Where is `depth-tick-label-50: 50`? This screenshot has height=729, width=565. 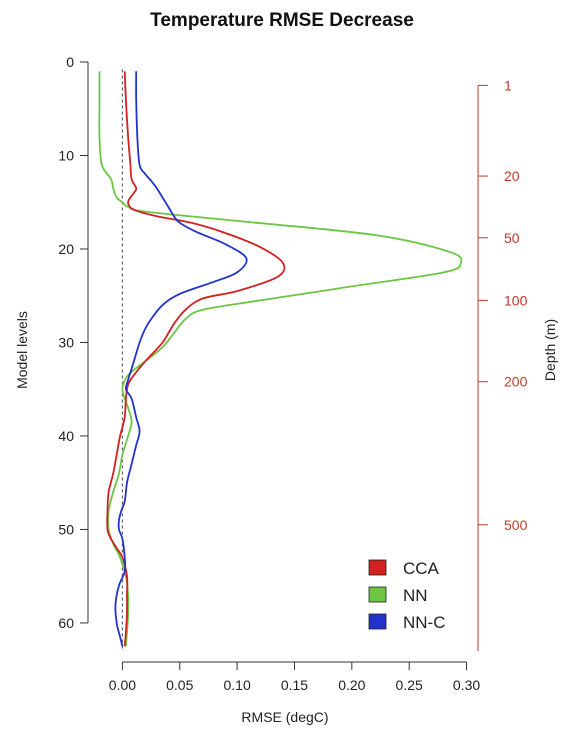 depth-tick-label-50: 50 is located at coordinates (512, 238).